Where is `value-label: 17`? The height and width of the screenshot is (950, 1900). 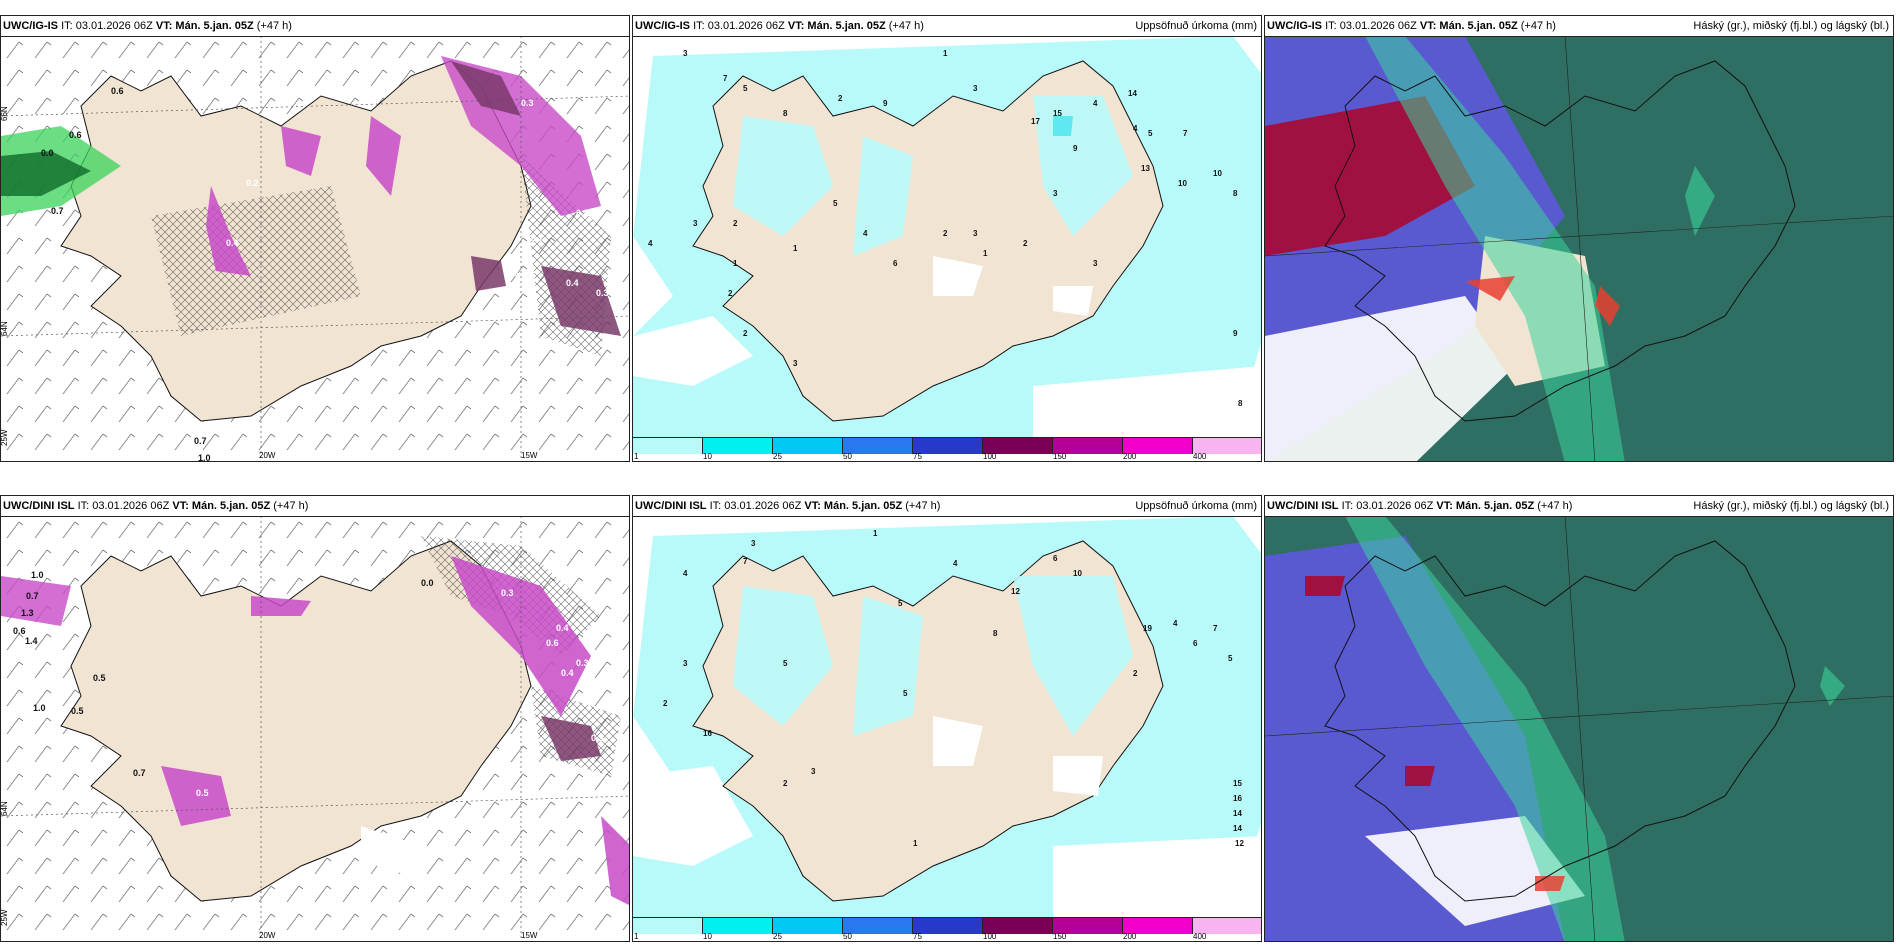 value-label: 17 is located at coordinates (1035, 121).